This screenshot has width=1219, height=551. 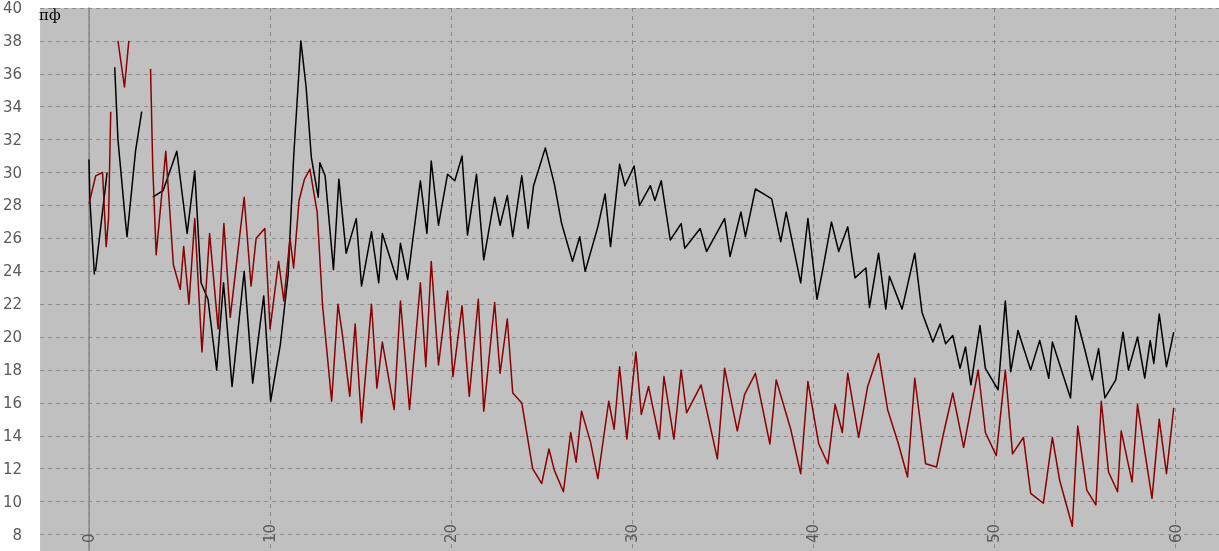 I want to click on y-tick-label: 30, so click(x=12, y=172).